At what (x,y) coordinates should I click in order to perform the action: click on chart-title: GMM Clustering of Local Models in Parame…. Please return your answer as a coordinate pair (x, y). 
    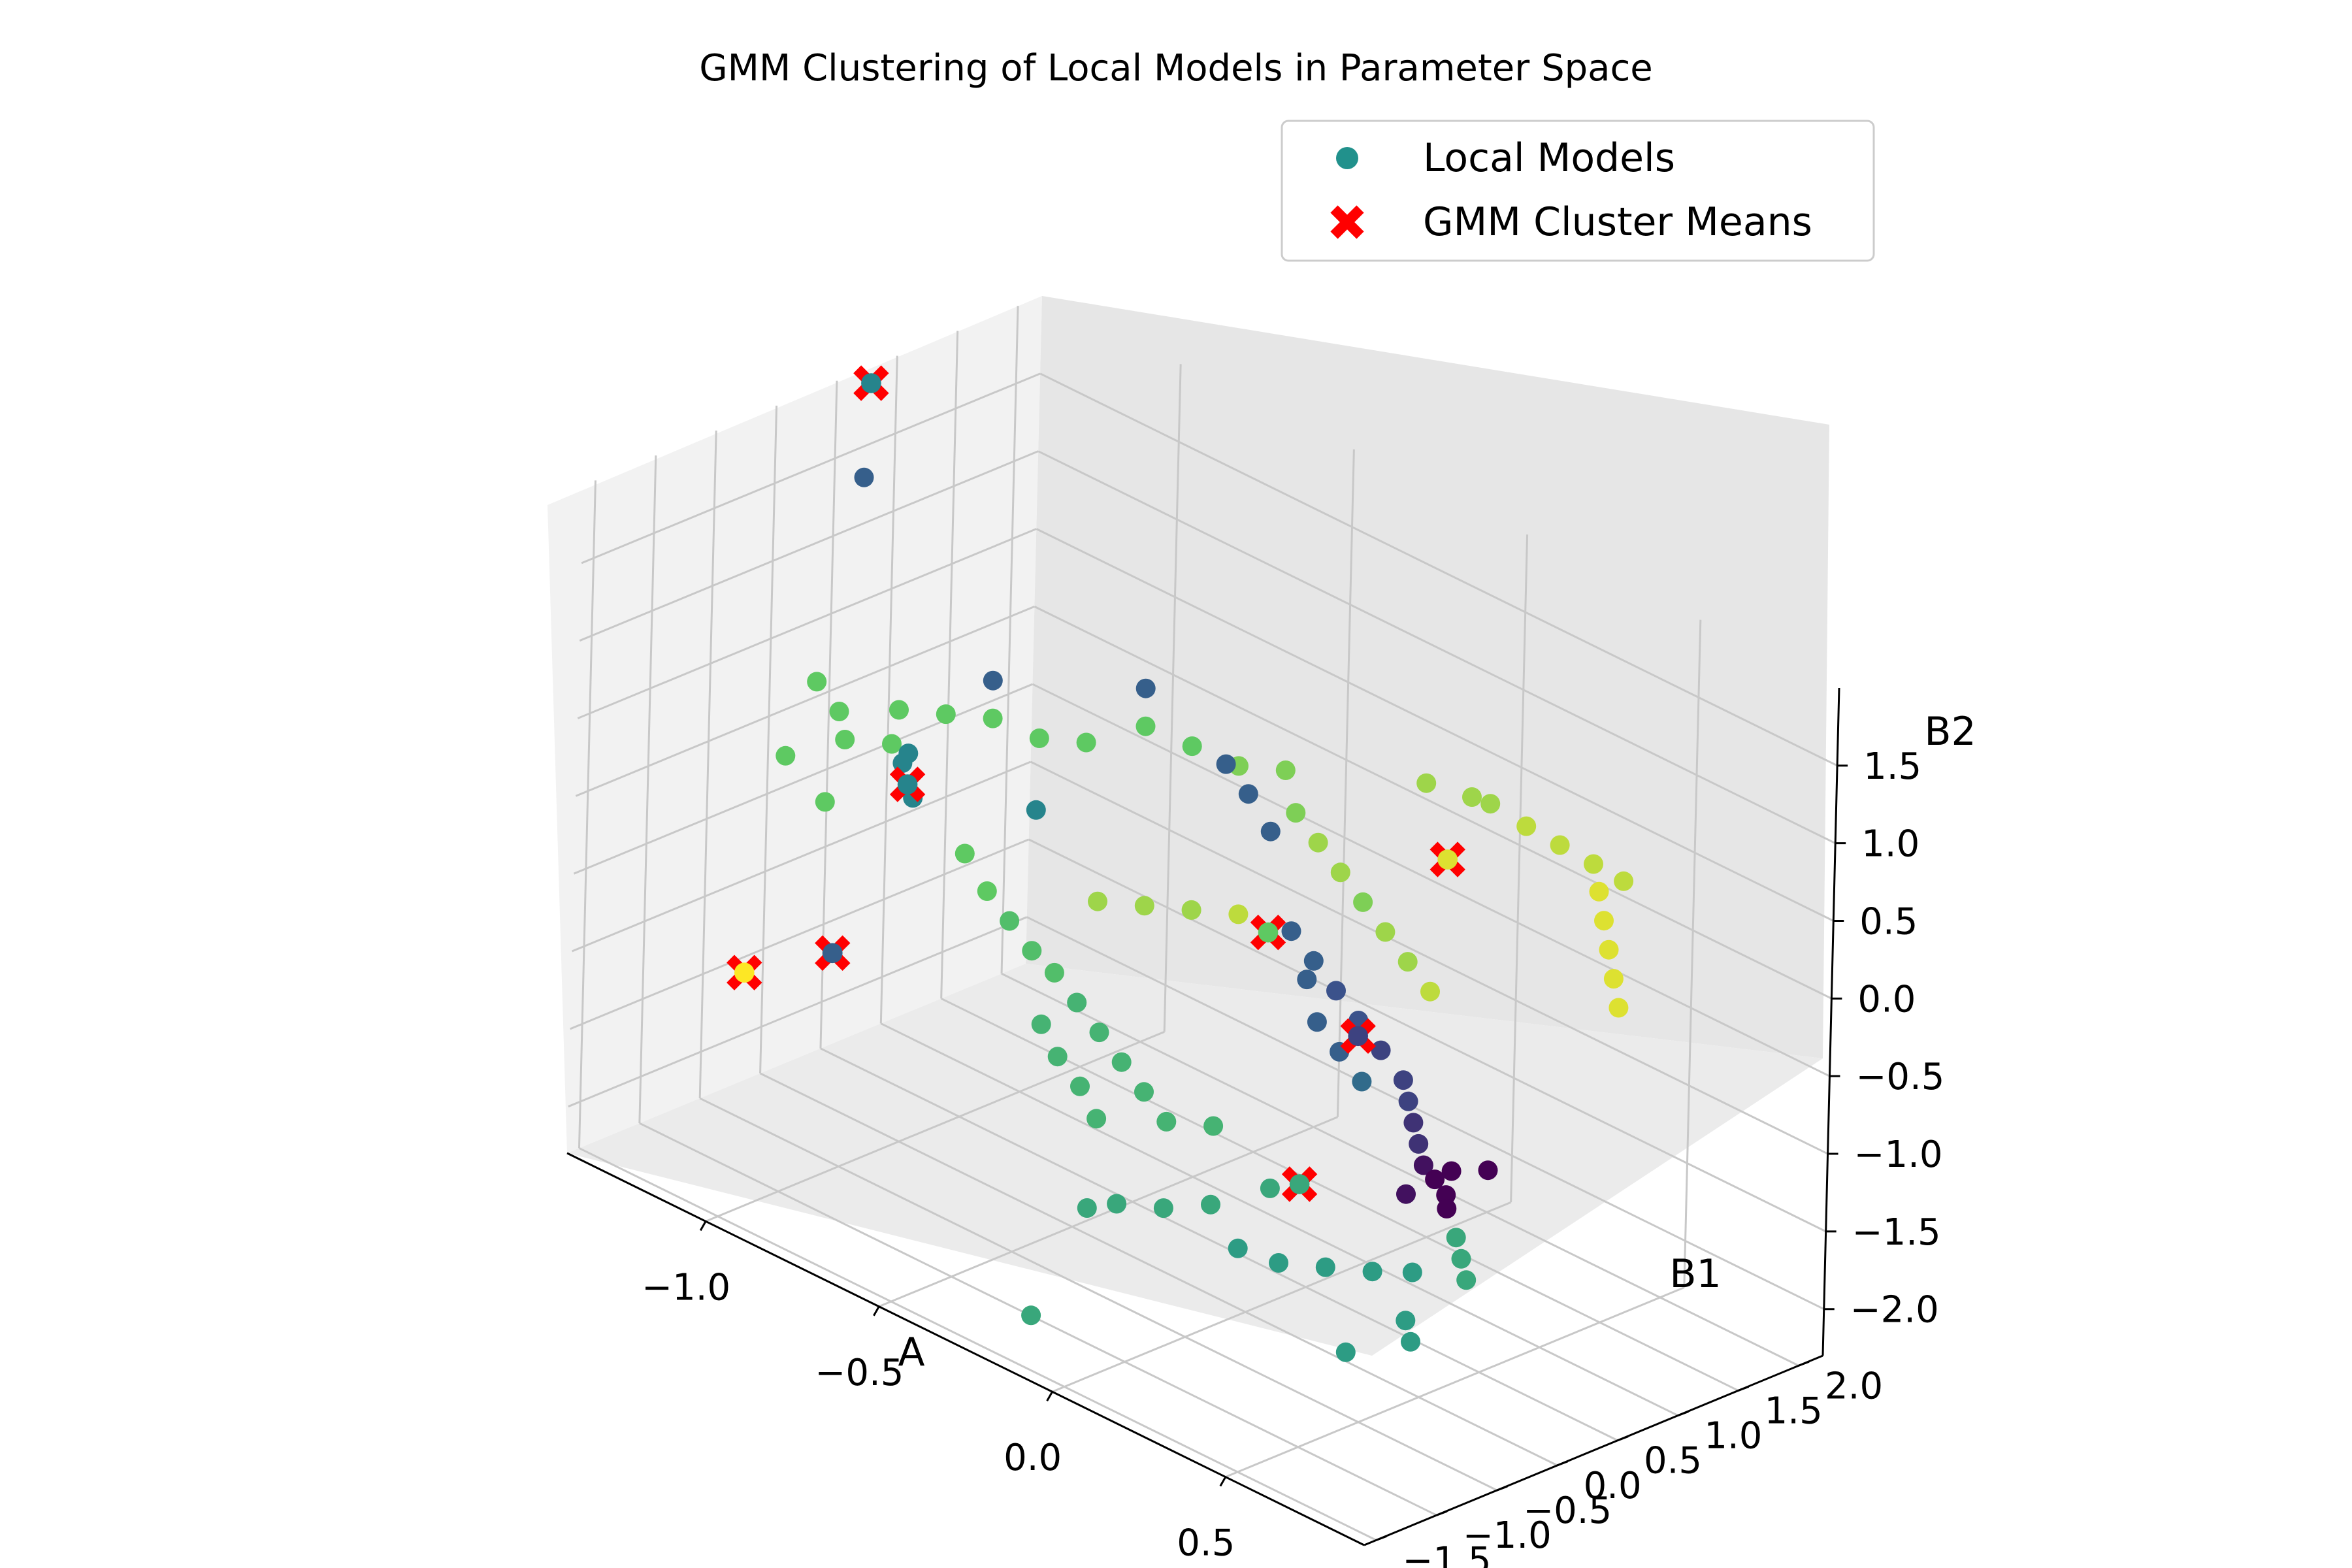
    Looking at the image, I should click on (1175, 68).